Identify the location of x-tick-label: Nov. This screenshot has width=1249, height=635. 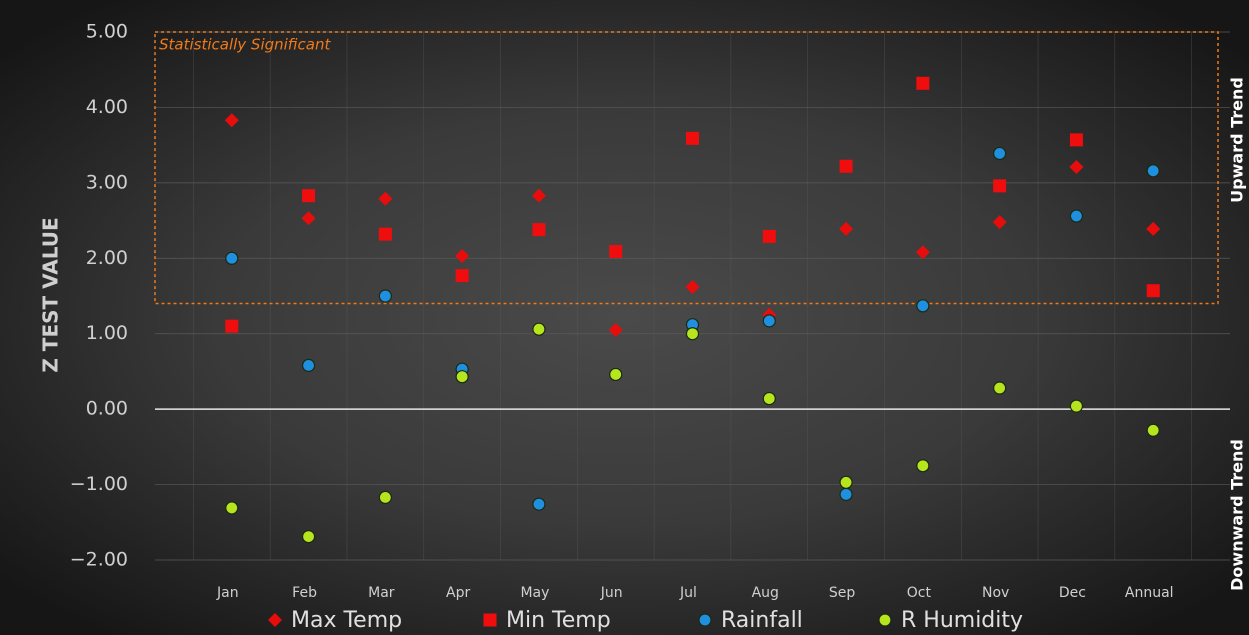
(995, 593).